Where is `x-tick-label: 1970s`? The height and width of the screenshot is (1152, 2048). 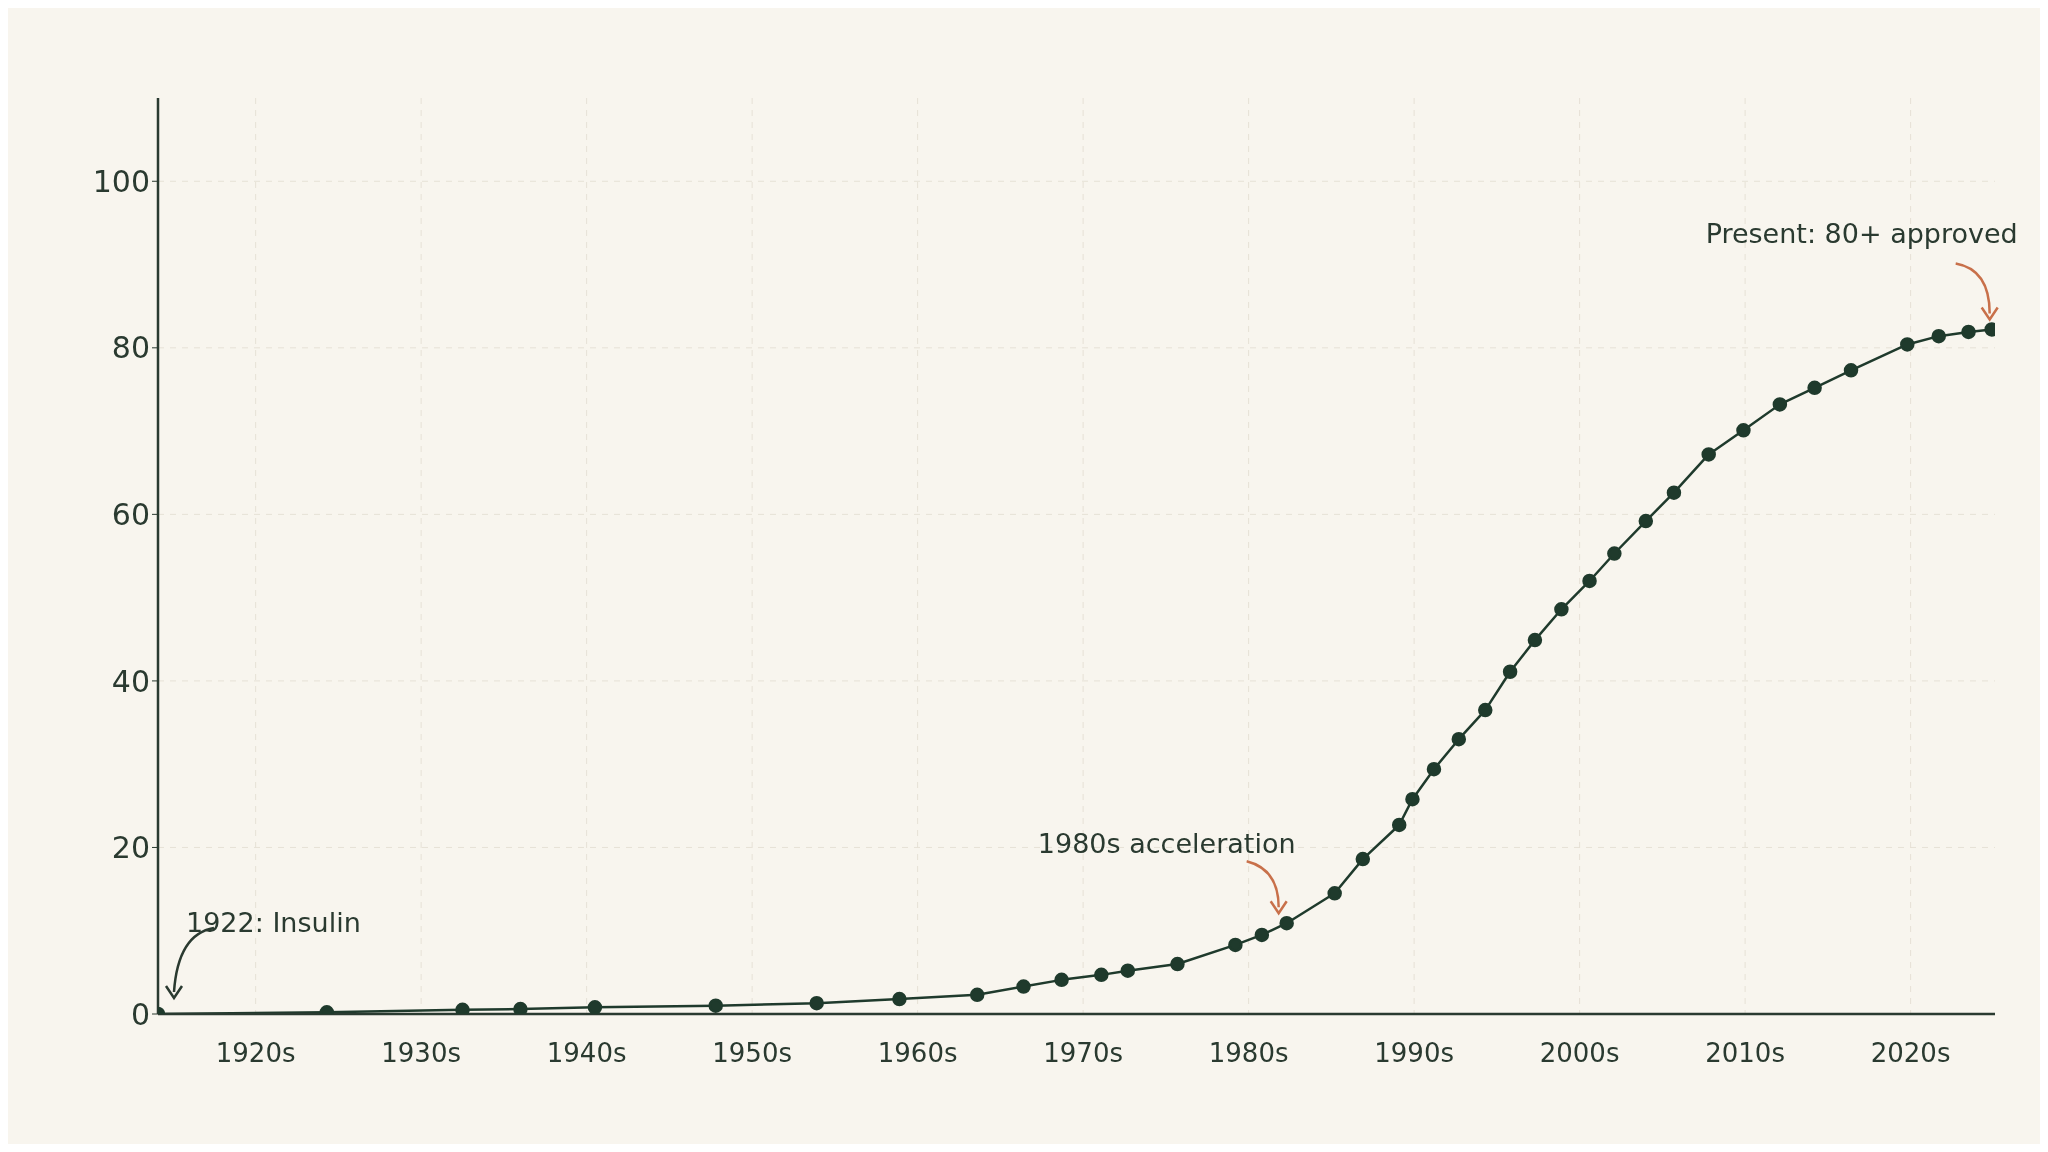 x-tick-label: 1970s is located at coordinates (1083, 1053).